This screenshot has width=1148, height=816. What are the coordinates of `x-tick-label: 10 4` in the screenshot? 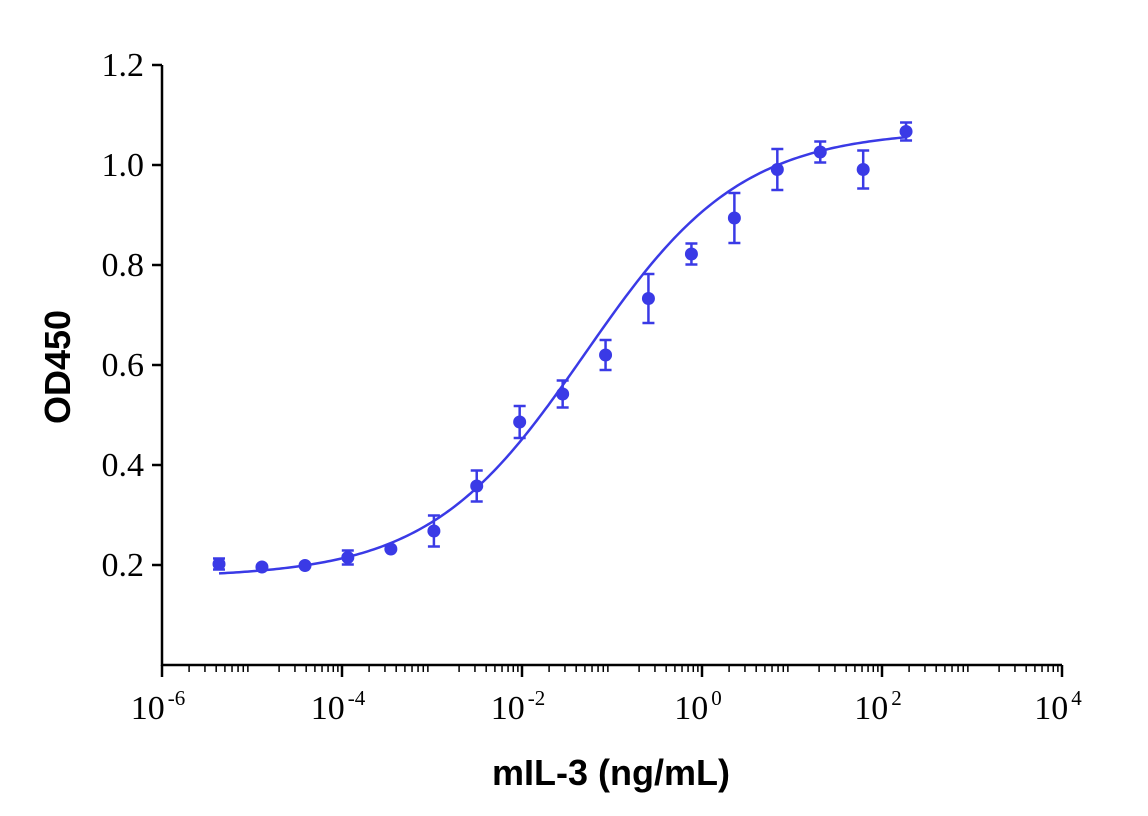 It's located at (1058, 706).